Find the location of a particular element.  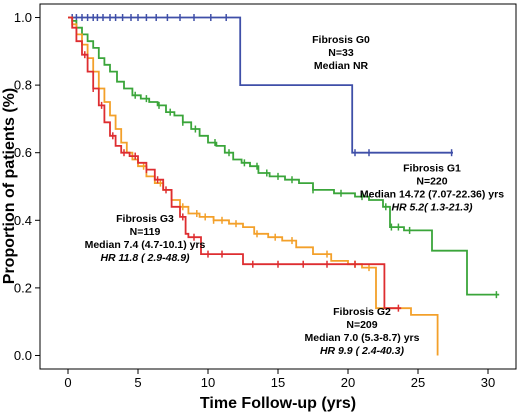

annotation-line: N=33 is located at coordinates (341, 53).